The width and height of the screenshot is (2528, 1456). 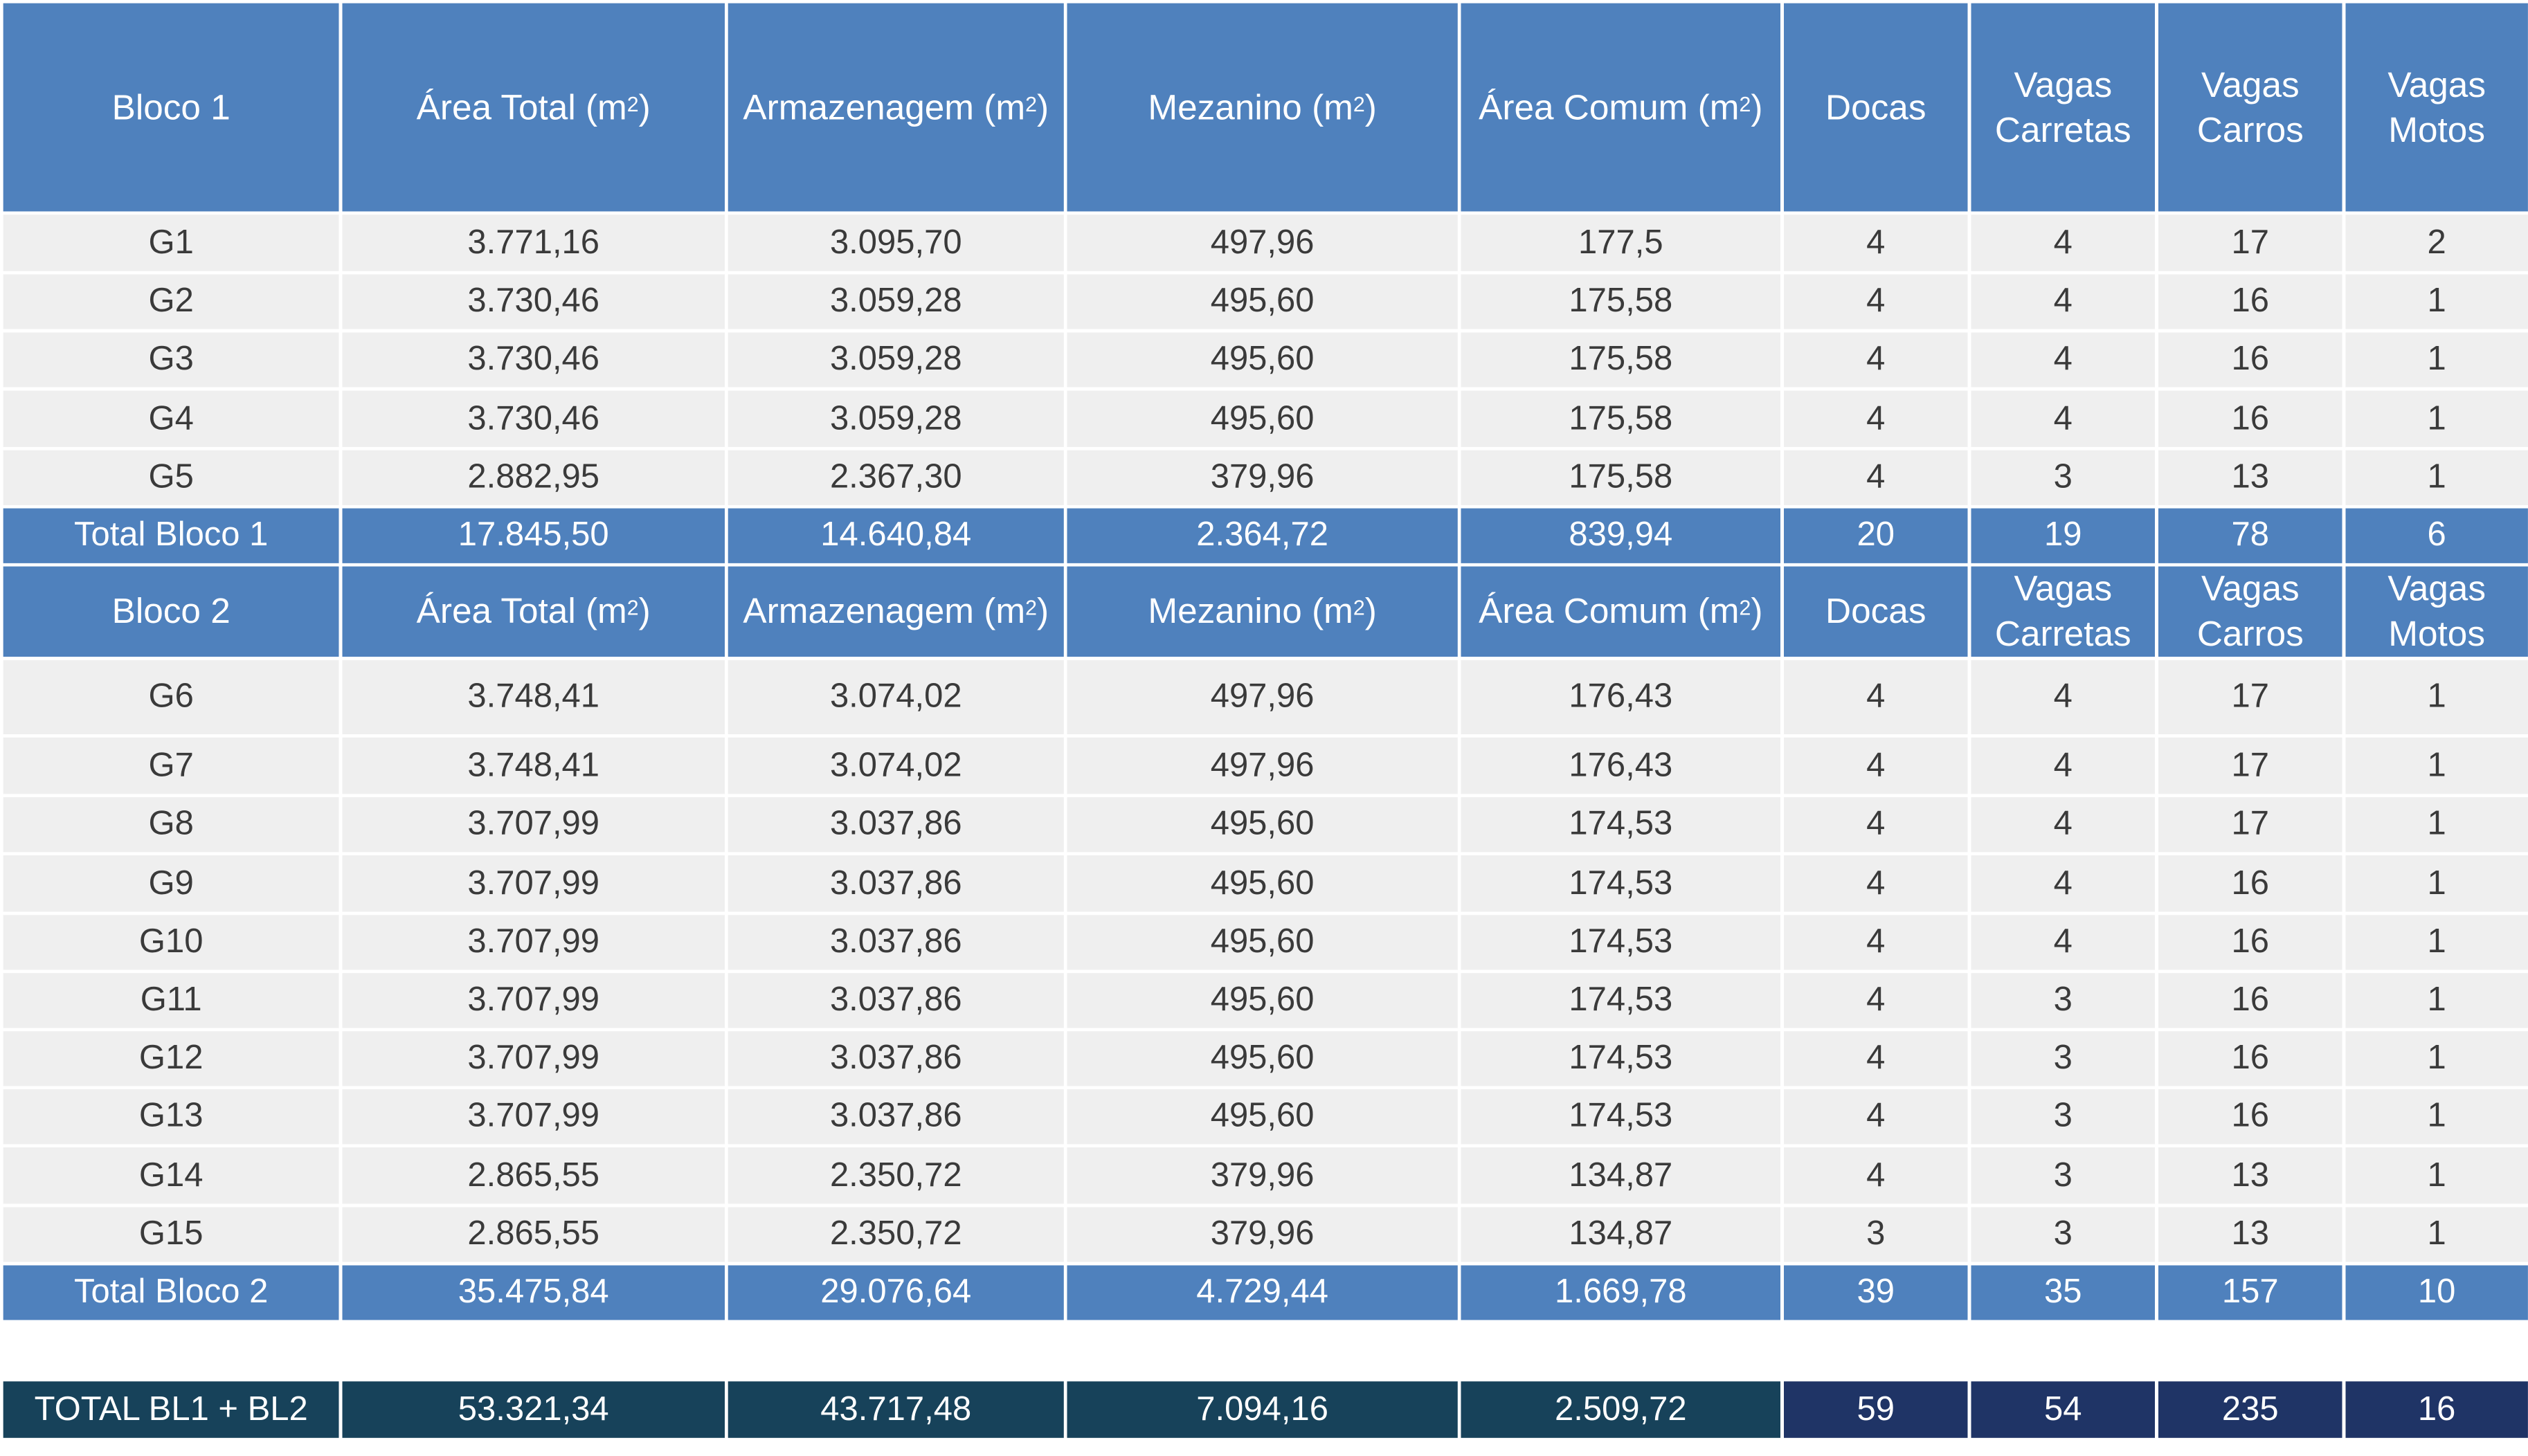 I want to click on cell-docas: 3, so click(x=1875, y=1234).